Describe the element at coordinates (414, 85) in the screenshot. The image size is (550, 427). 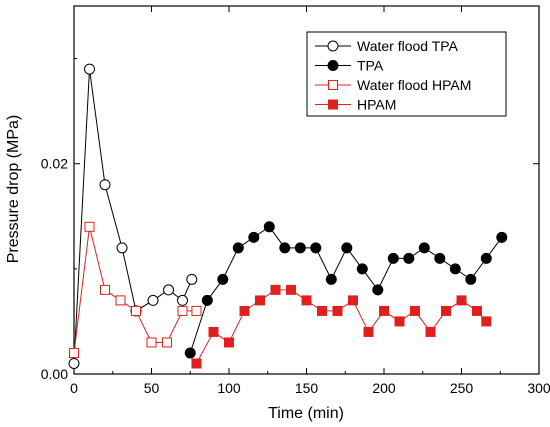
I see `legend-label: Water flood HPAM` at that location.